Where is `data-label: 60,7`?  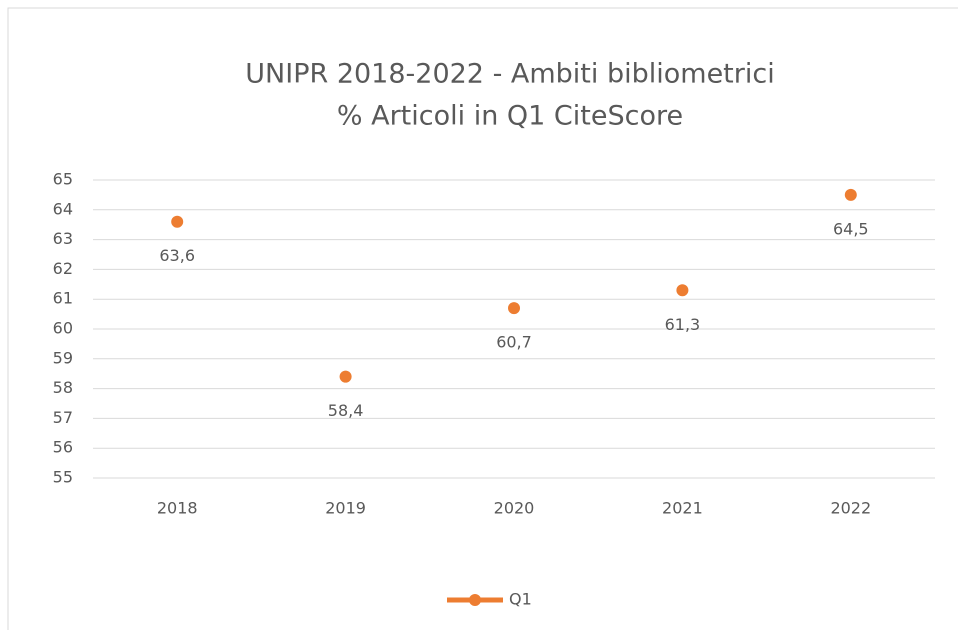
data-label: 60,7 is located at coordinates (514, 342).